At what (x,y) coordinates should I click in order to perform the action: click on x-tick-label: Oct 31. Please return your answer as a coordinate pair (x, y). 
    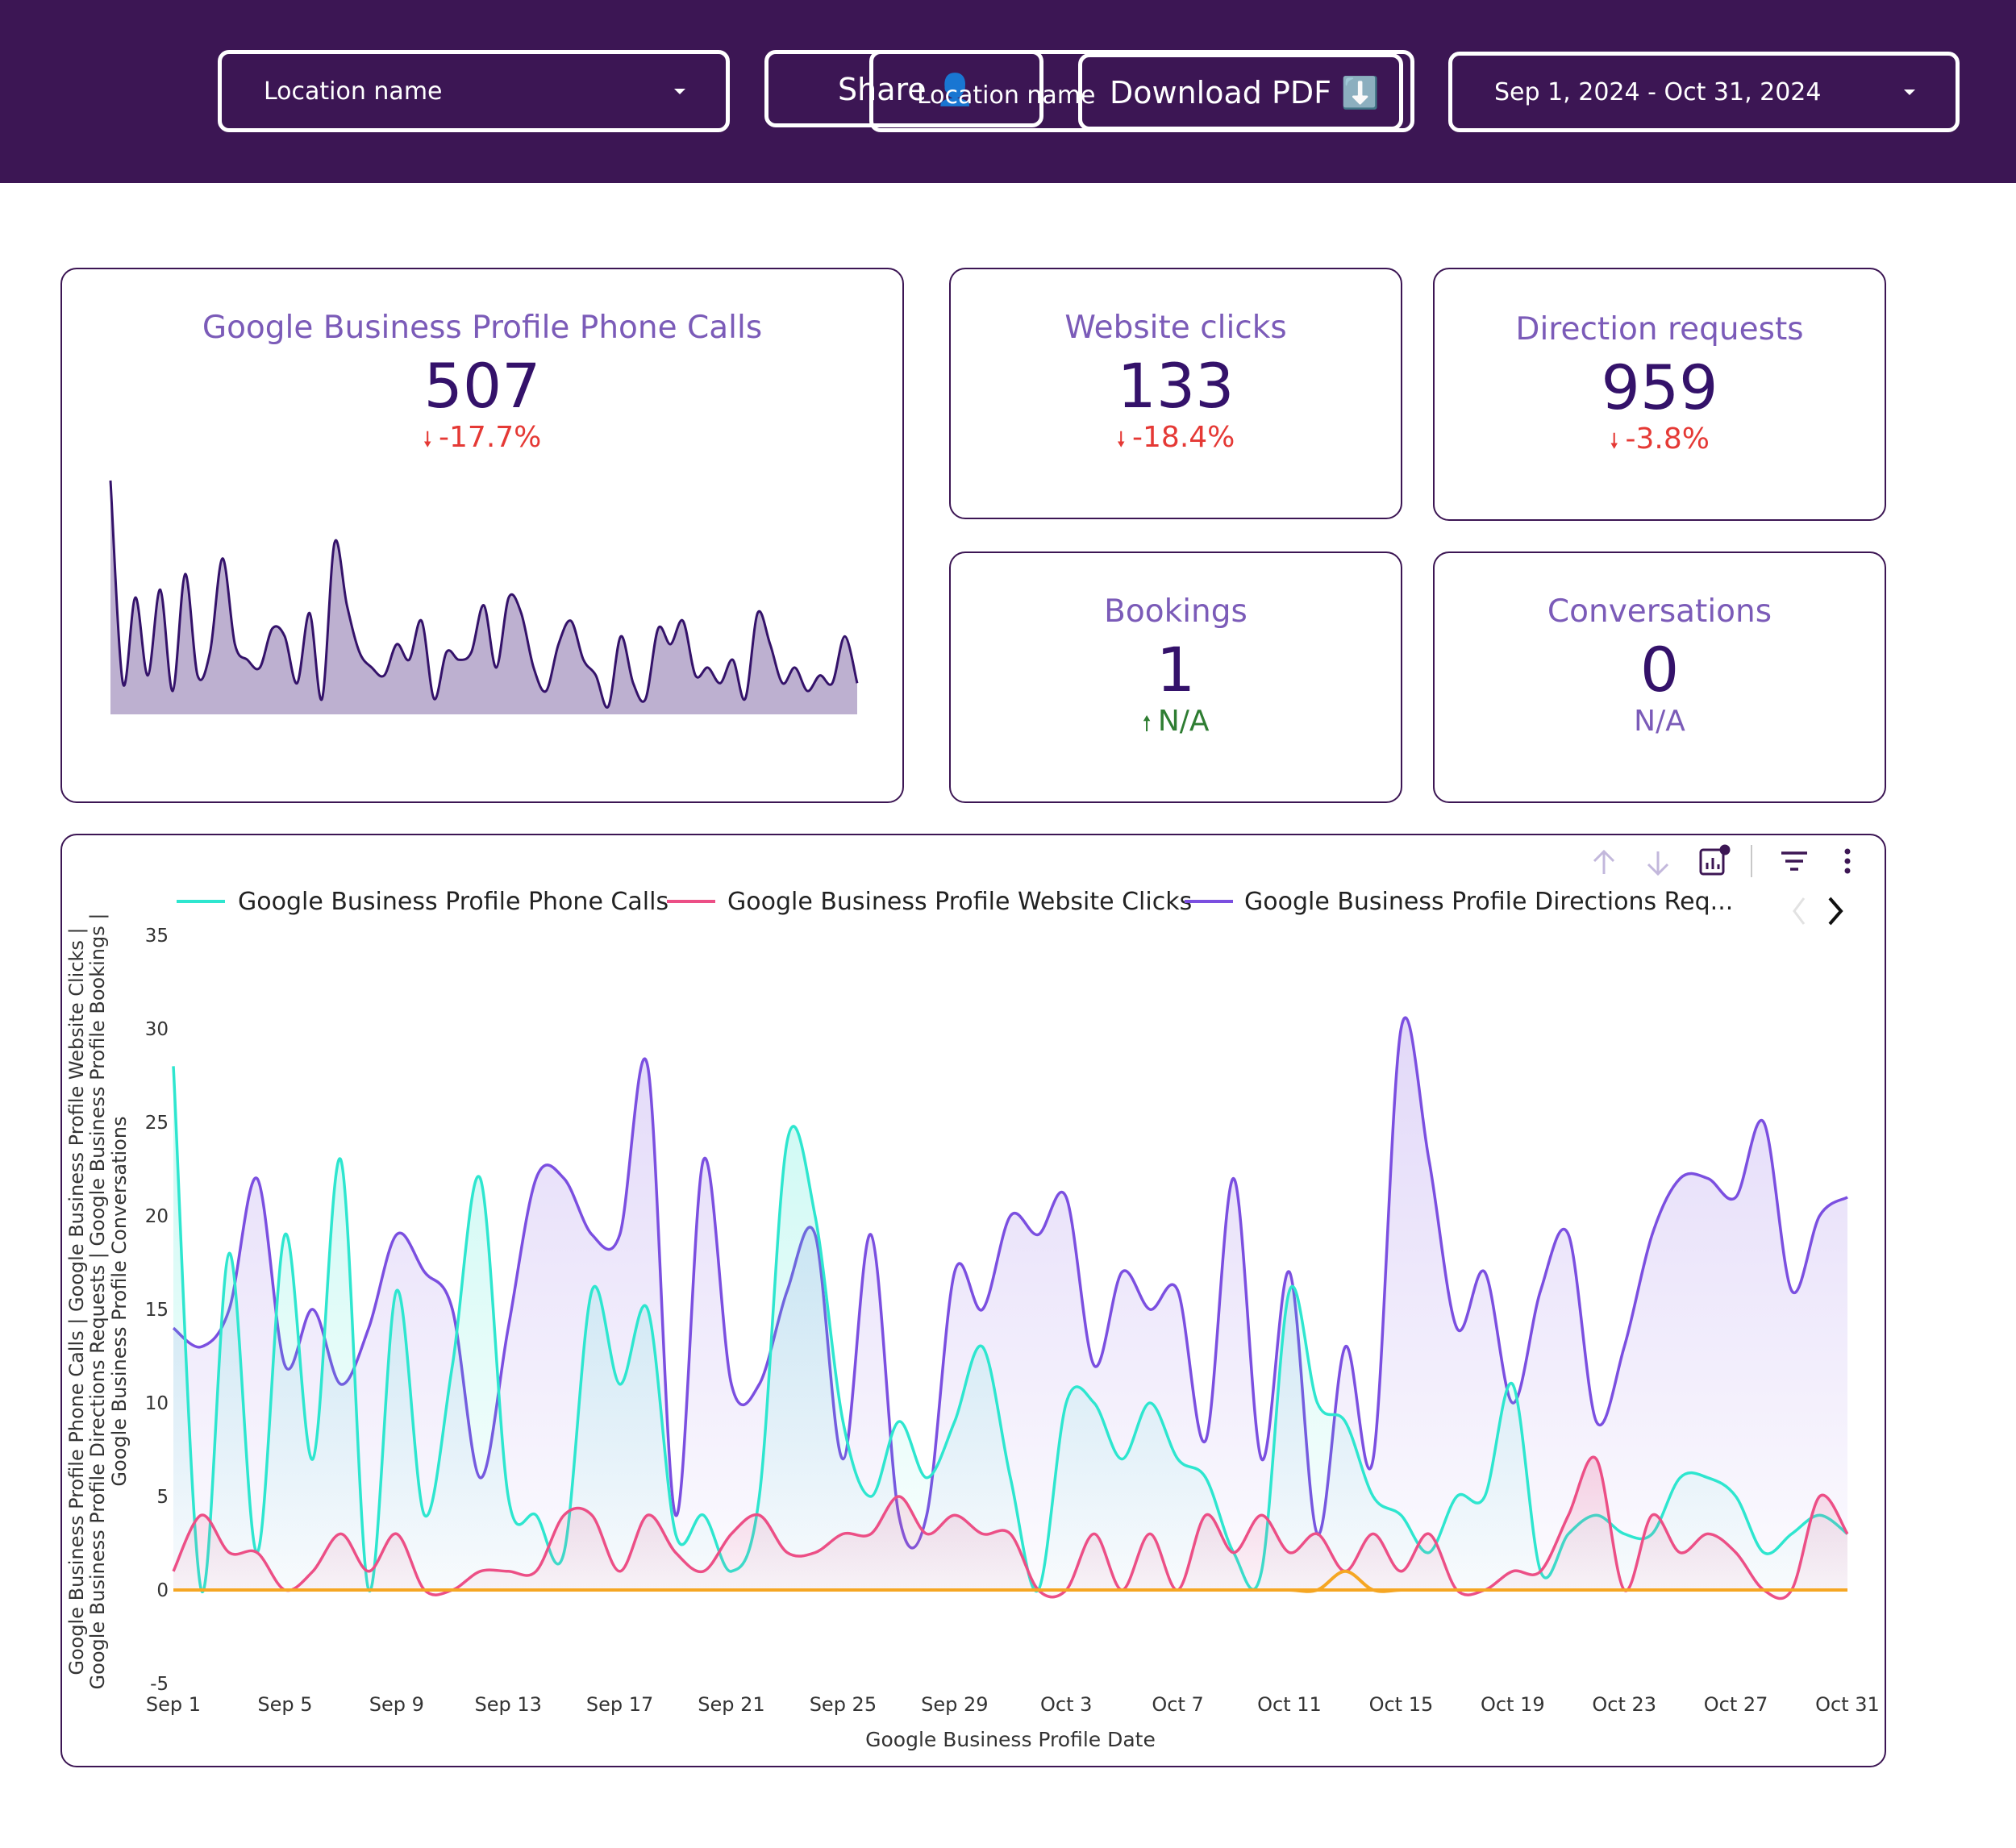
    Looking at the image, I should click on (1848, 1704).